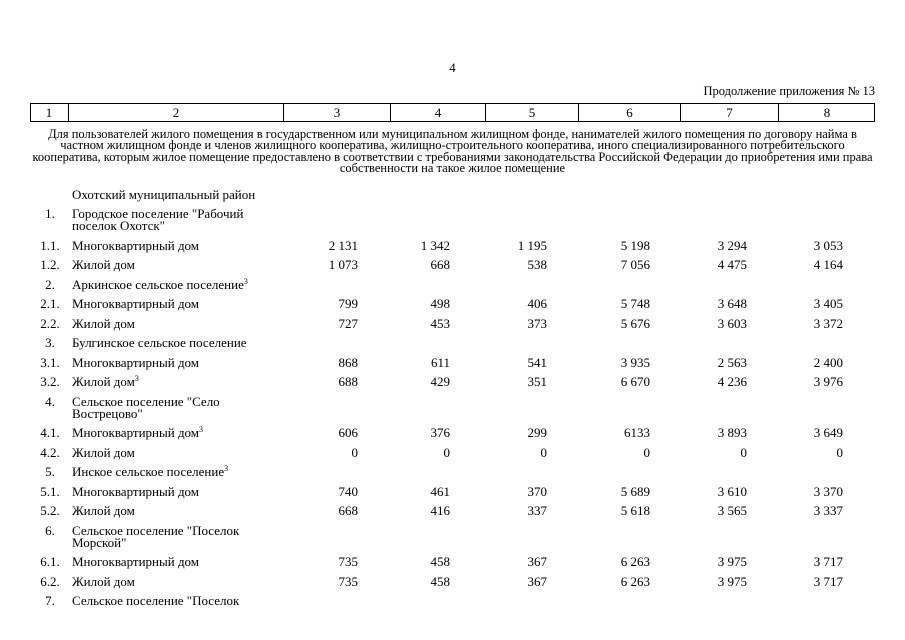 Image resolution: width=905 pixels, height=640 pixels. I want to click on row-number: 5., so click(50, 472).